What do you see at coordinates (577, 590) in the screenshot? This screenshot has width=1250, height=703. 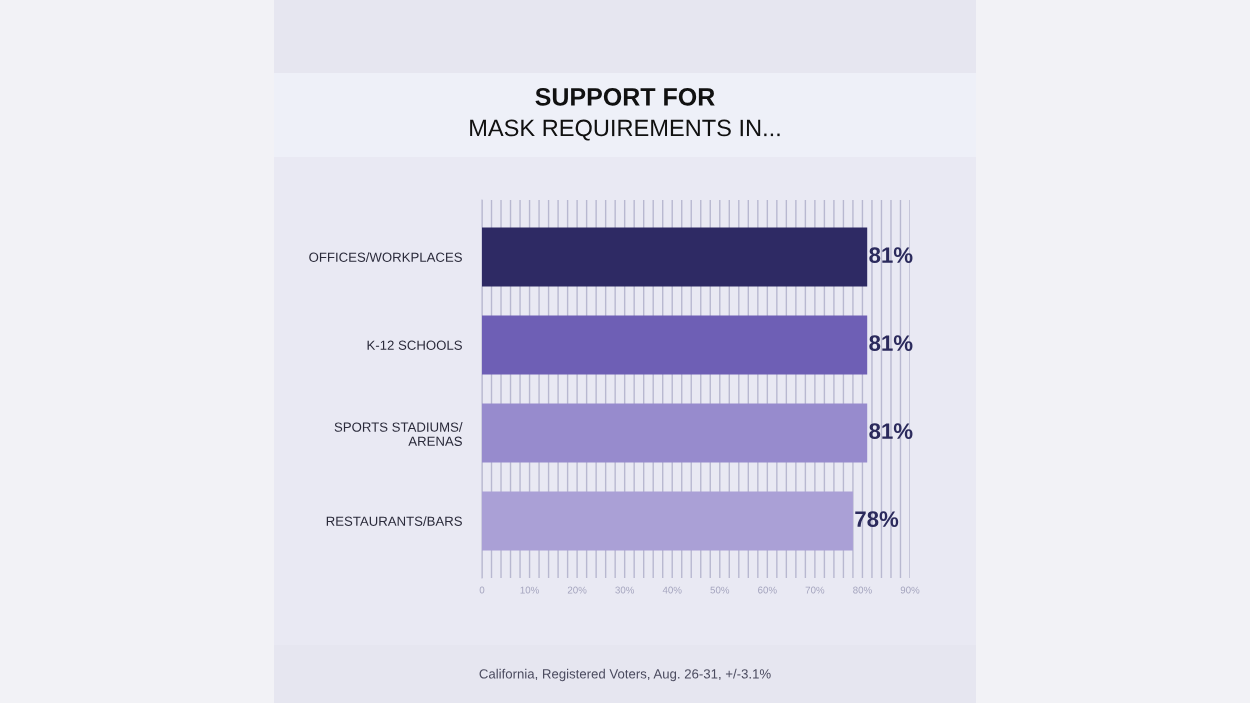 I see `x-tick-label: 20%` at bounding box center [577, 590].